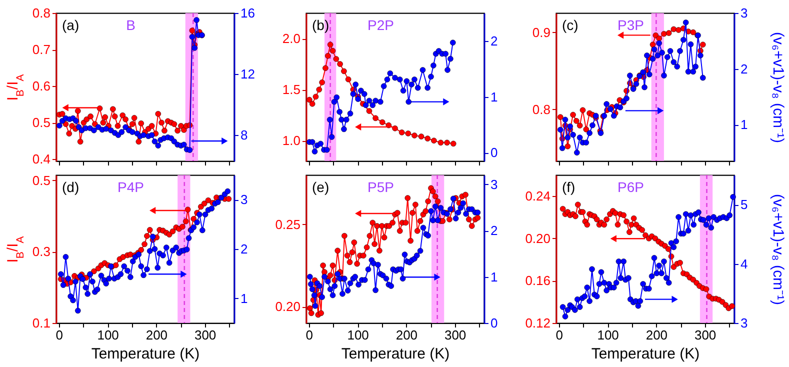  I want to click on y-tick-label: 0.16, so click(537, 280).